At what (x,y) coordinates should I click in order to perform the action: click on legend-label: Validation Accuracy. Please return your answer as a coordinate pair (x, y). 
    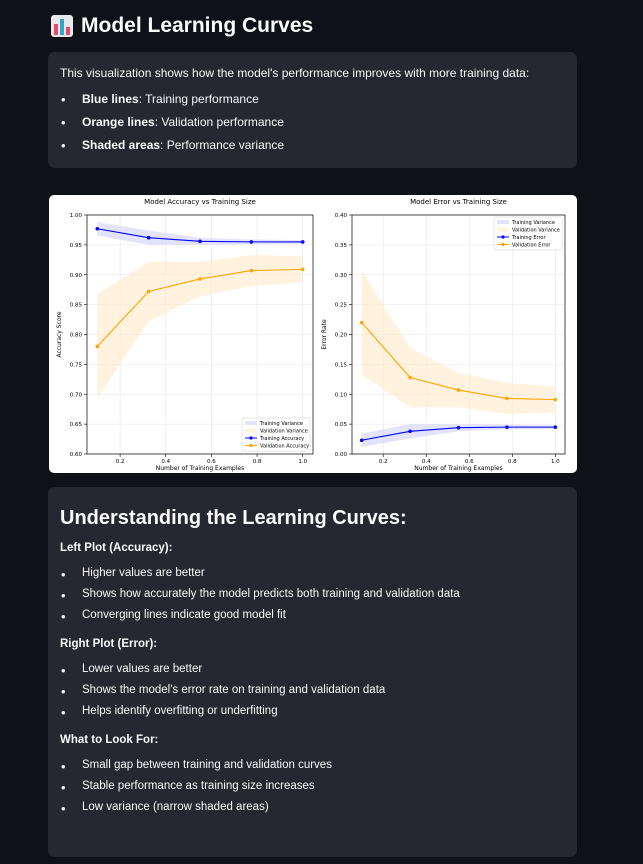
    Looking at the image, I should click on (284, 446).